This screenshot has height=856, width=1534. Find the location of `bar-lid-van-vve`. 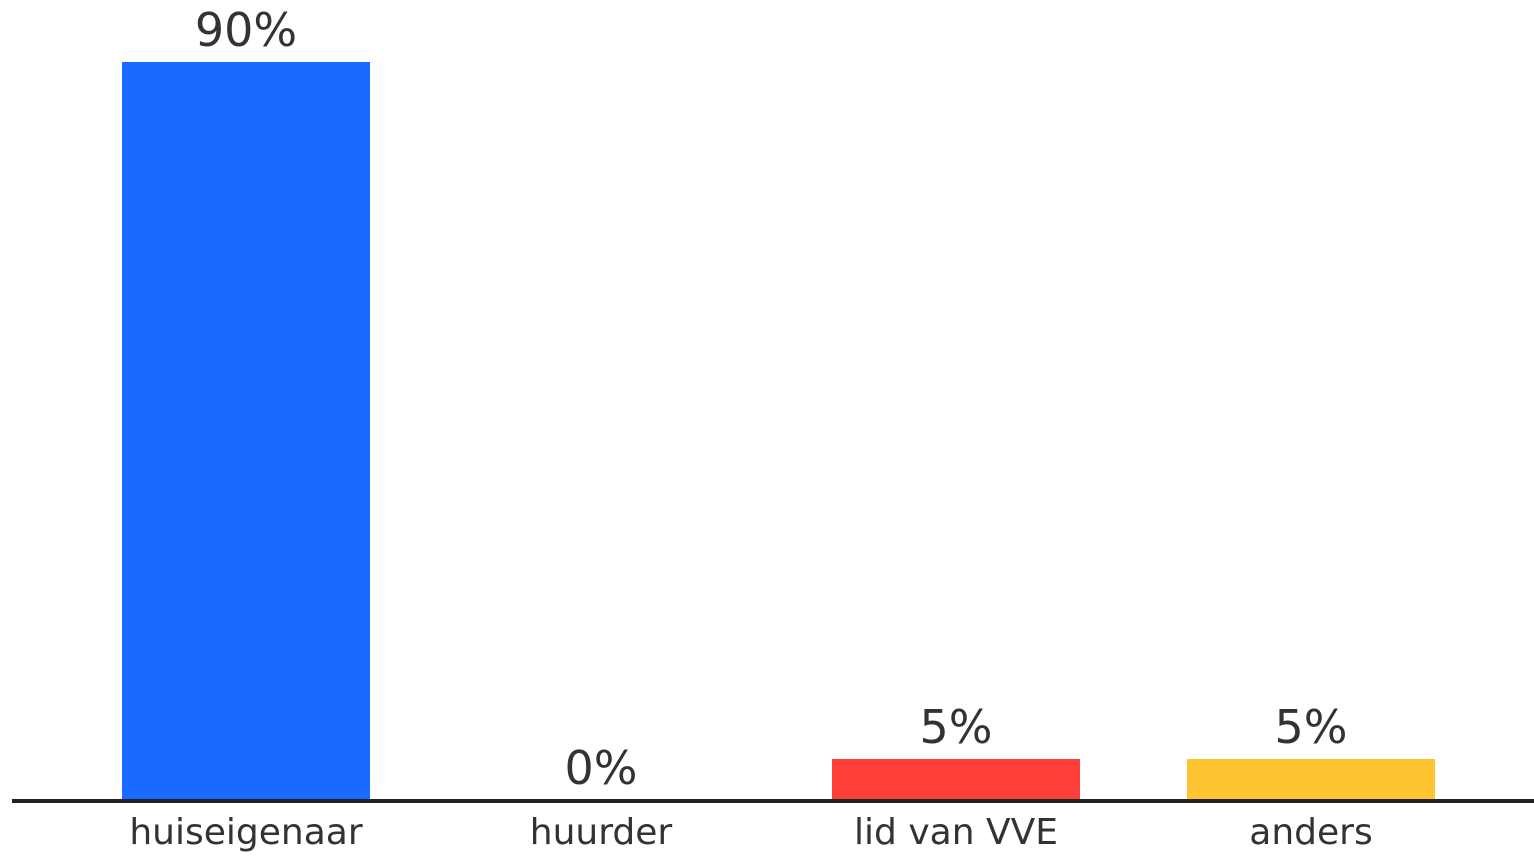

bar-lid-van-vve is located at coordinates (956, 779).